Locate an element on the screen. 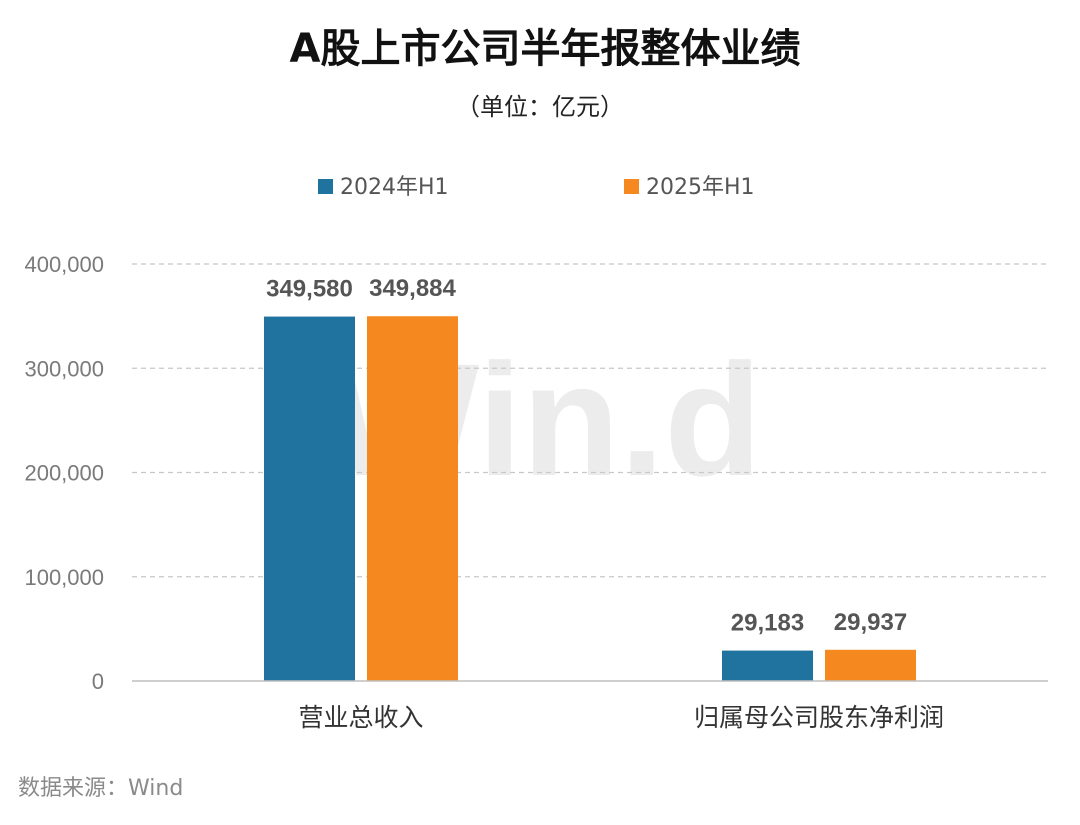 Image resolution: width=1080 pixels, height=825 pixels. y-tick-label: 200,000 is located at coordinates (64, 473).